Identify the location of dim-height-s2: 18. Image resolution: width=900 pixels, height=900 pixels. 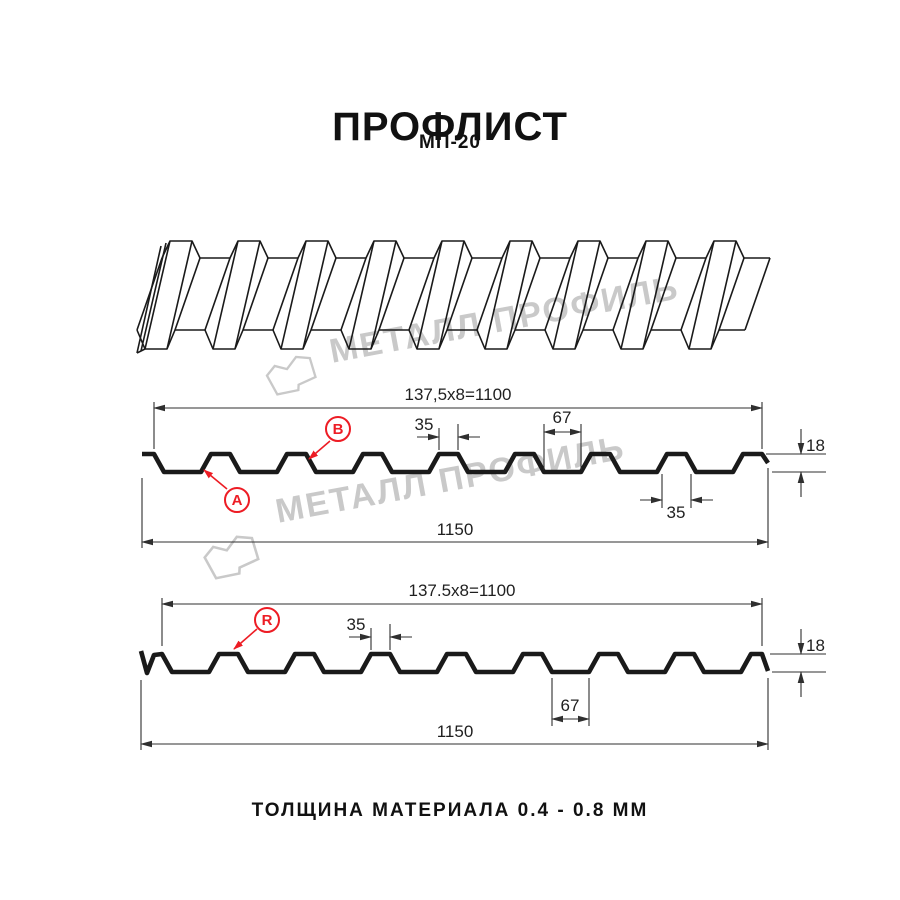
(815, 645).